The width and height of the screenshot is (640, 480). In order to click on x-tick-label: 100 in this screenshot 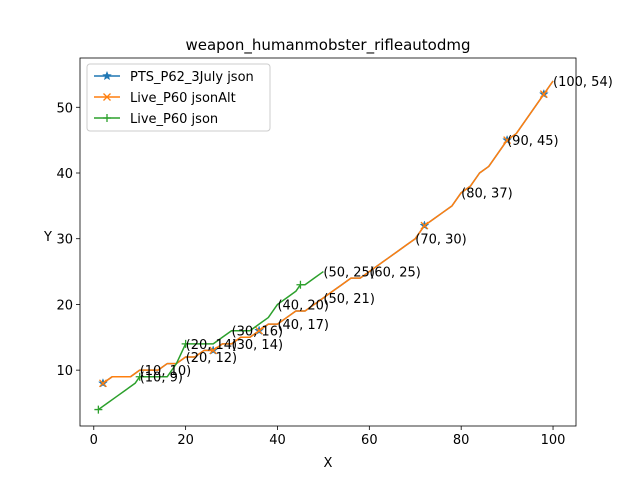, I will do `click(553, 440)`.